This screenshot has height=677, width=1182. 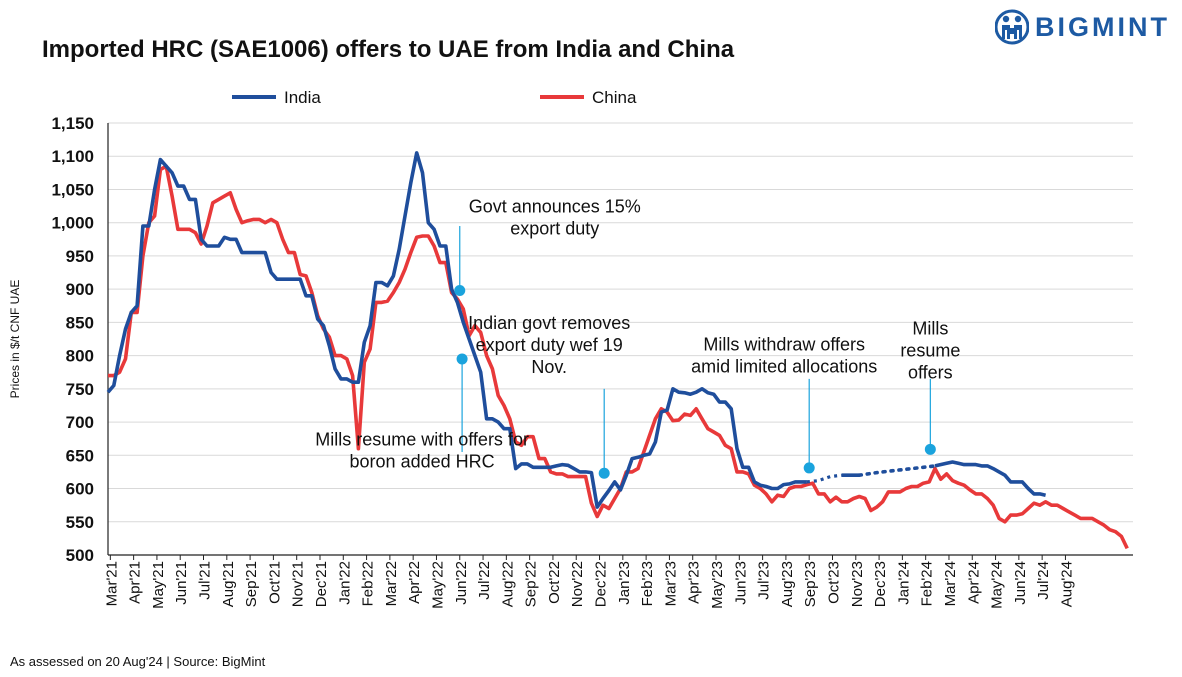 I want to click on x-tick-label: May'21, so click(x=158, y=585).